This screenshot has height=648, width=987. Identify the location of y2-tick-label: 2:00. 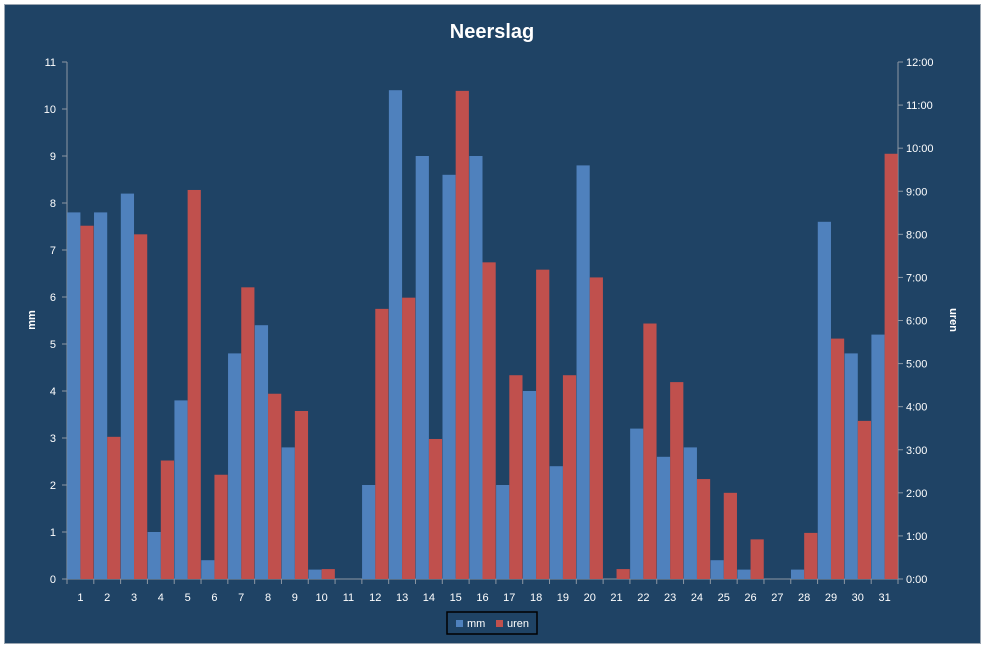
(916, 494).